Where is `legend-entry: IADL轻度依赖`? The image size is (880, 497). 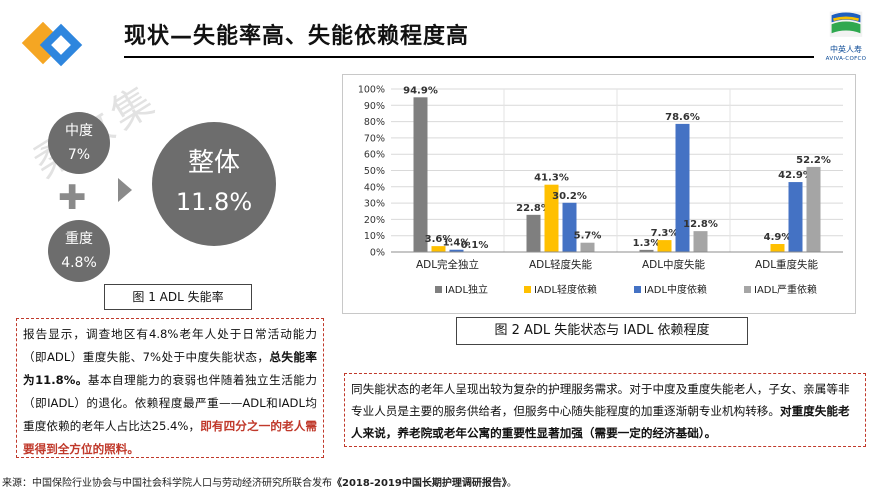
legend-entry: IADL轻度依赖 is located at coordinates (565, 289).